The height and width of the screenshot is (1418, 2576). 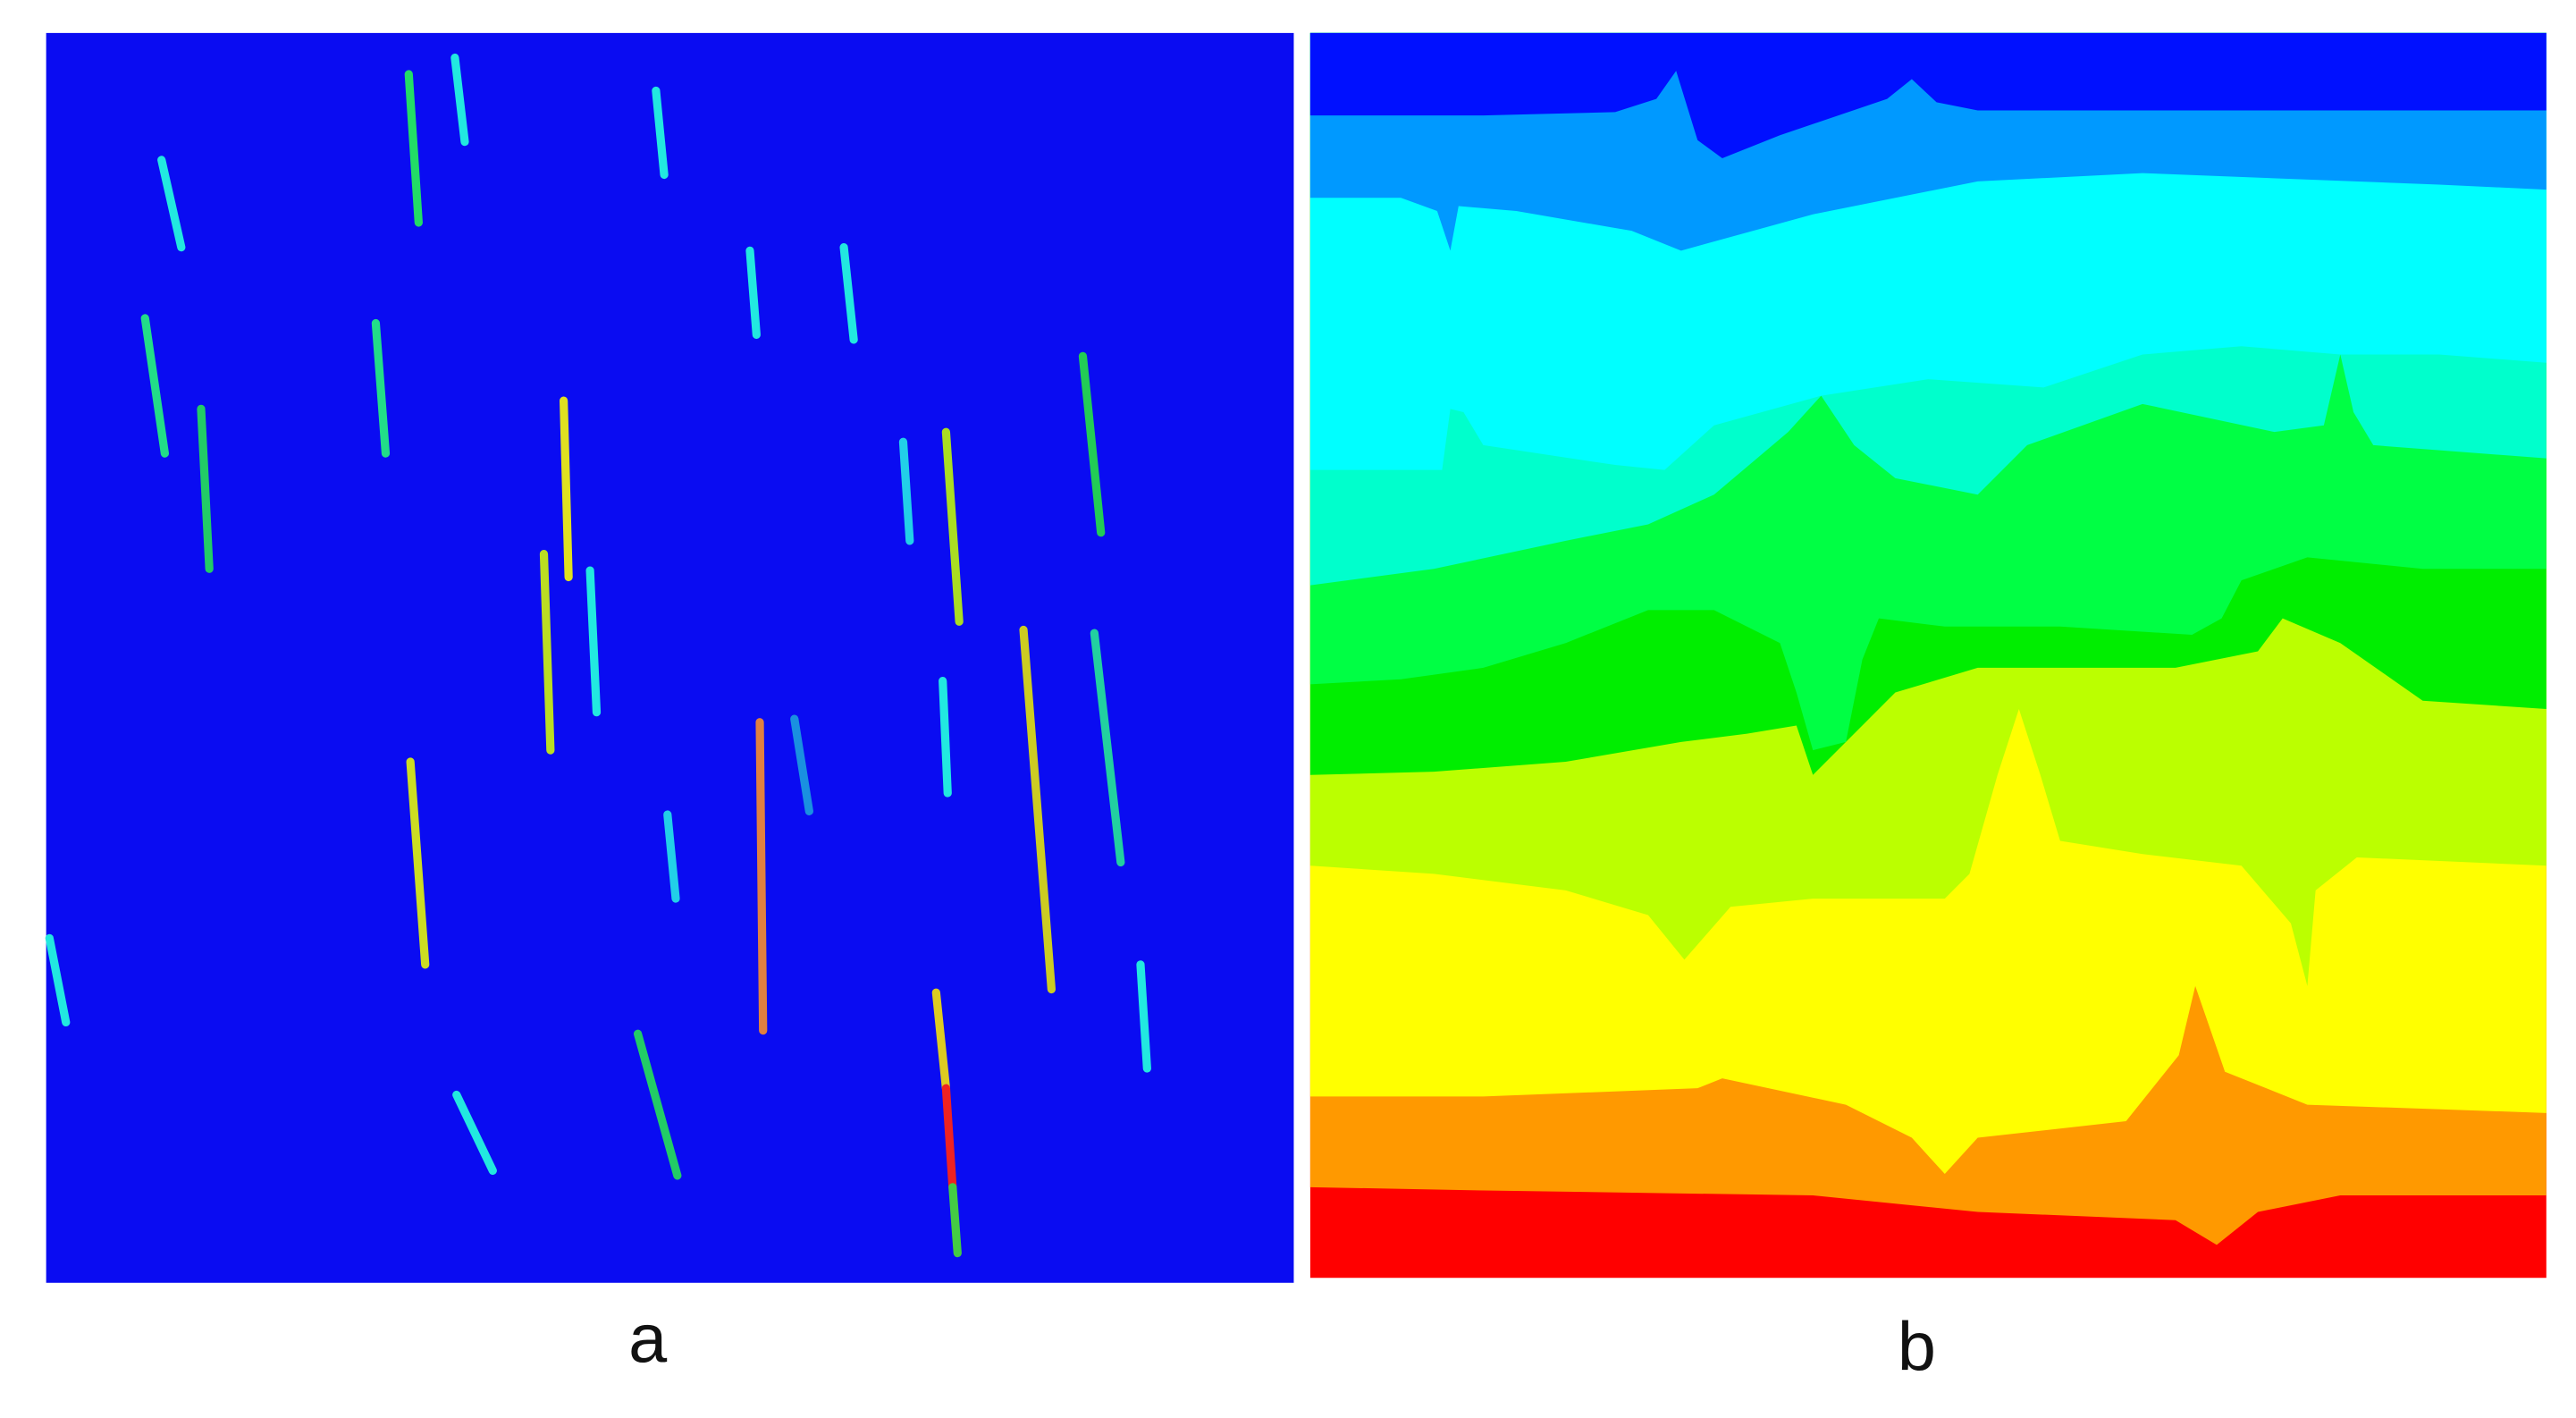 I want to click on band-blue, so click(x=1928, y=95).